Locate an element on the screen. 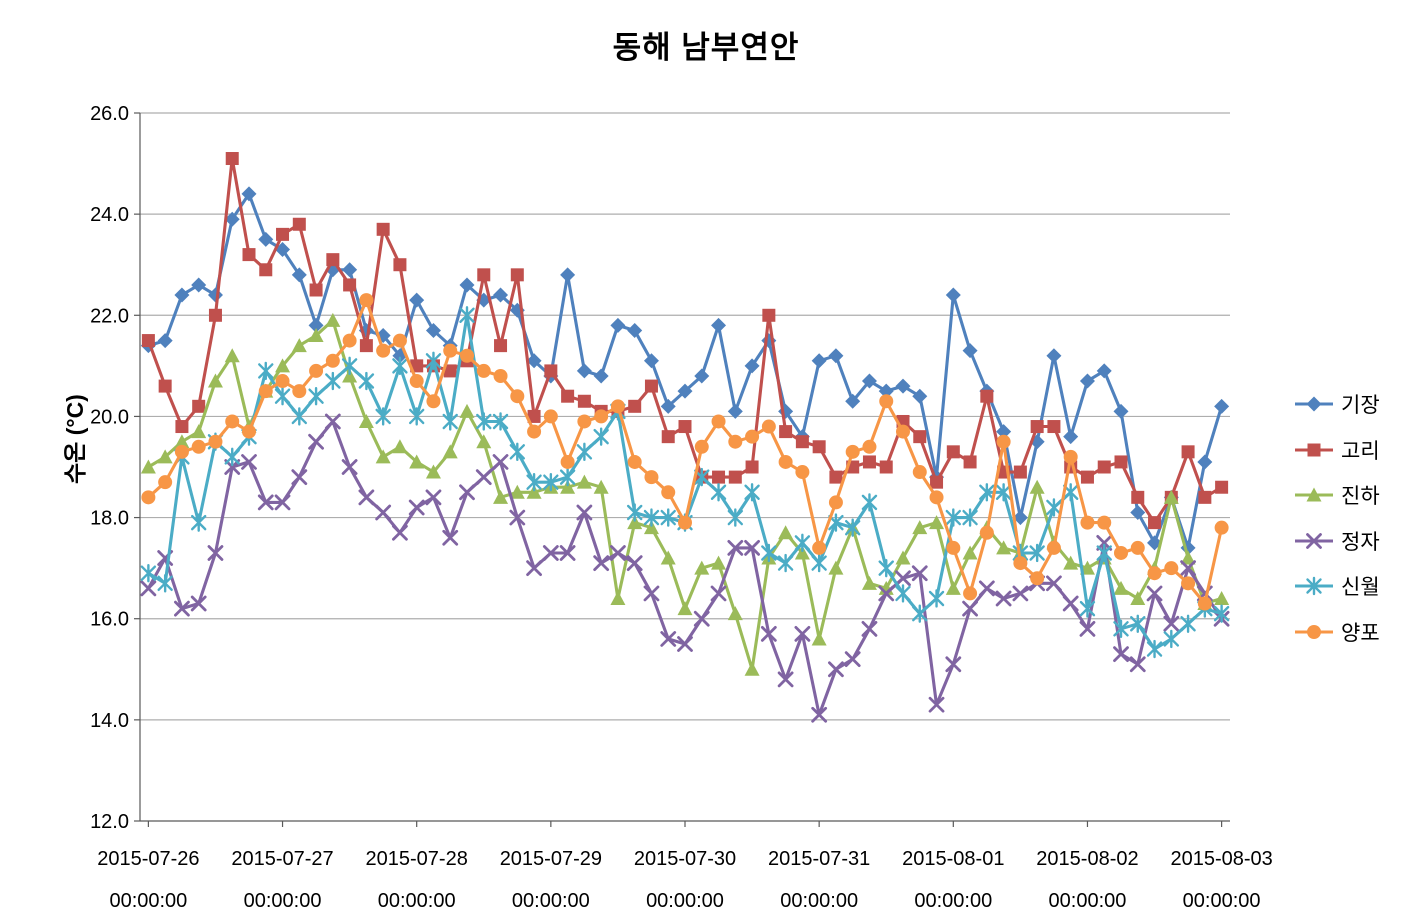 The width and height of the screenshot is (1412, 924). legend-item-양포: 양포 is located at coordinates (1336, 632).